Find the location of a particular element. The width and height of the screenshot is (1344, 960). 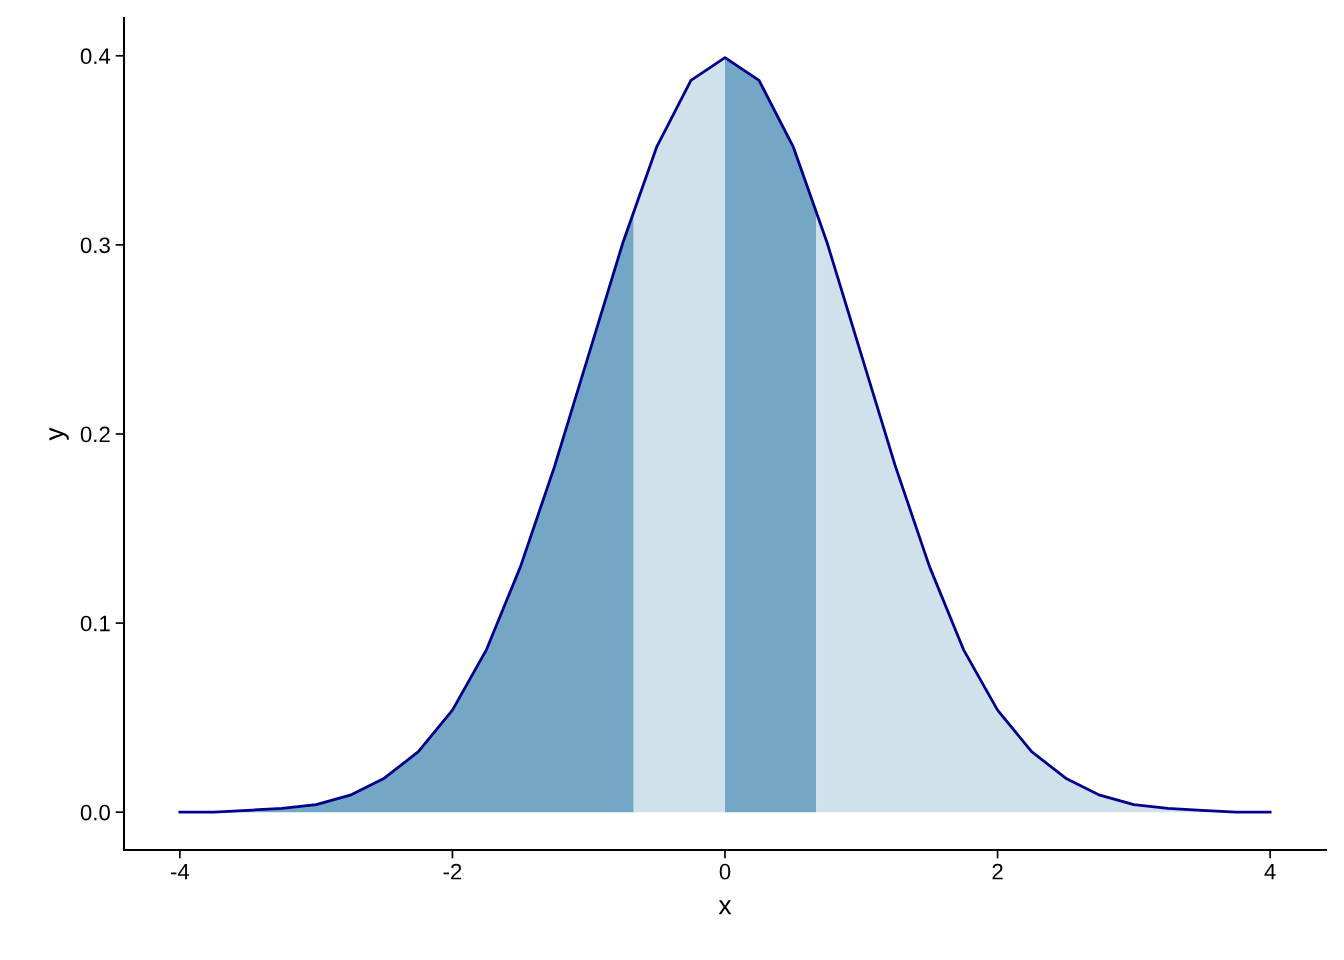

x-tick-label: 4 is located at coordinates (1270, 872).